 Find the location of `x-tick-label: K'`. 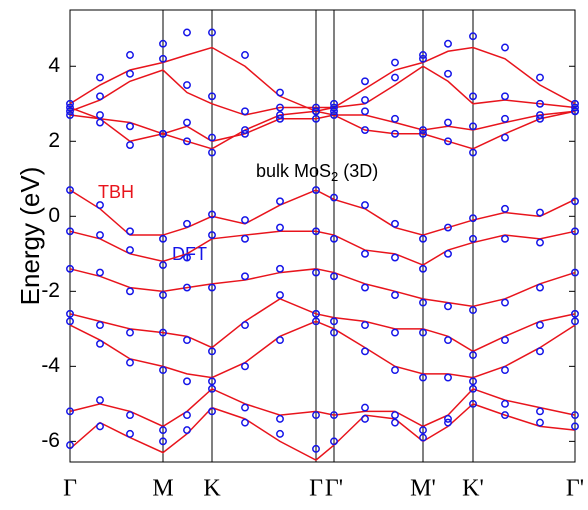

x-tick-label: K' is located at coordinates (473, 489).